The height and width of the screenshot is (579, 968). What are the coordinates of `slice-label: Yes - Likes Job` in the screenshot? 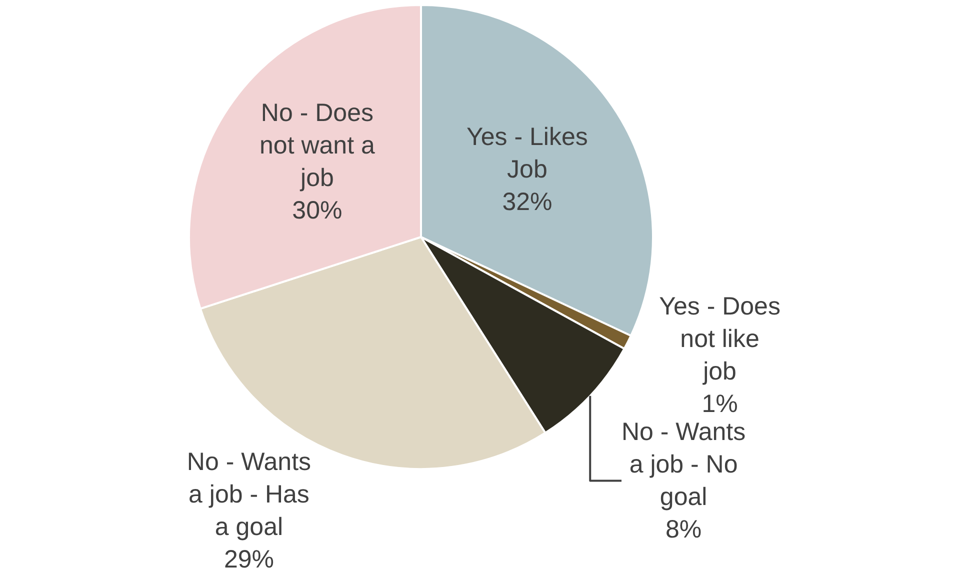 It's located at (527, 153).